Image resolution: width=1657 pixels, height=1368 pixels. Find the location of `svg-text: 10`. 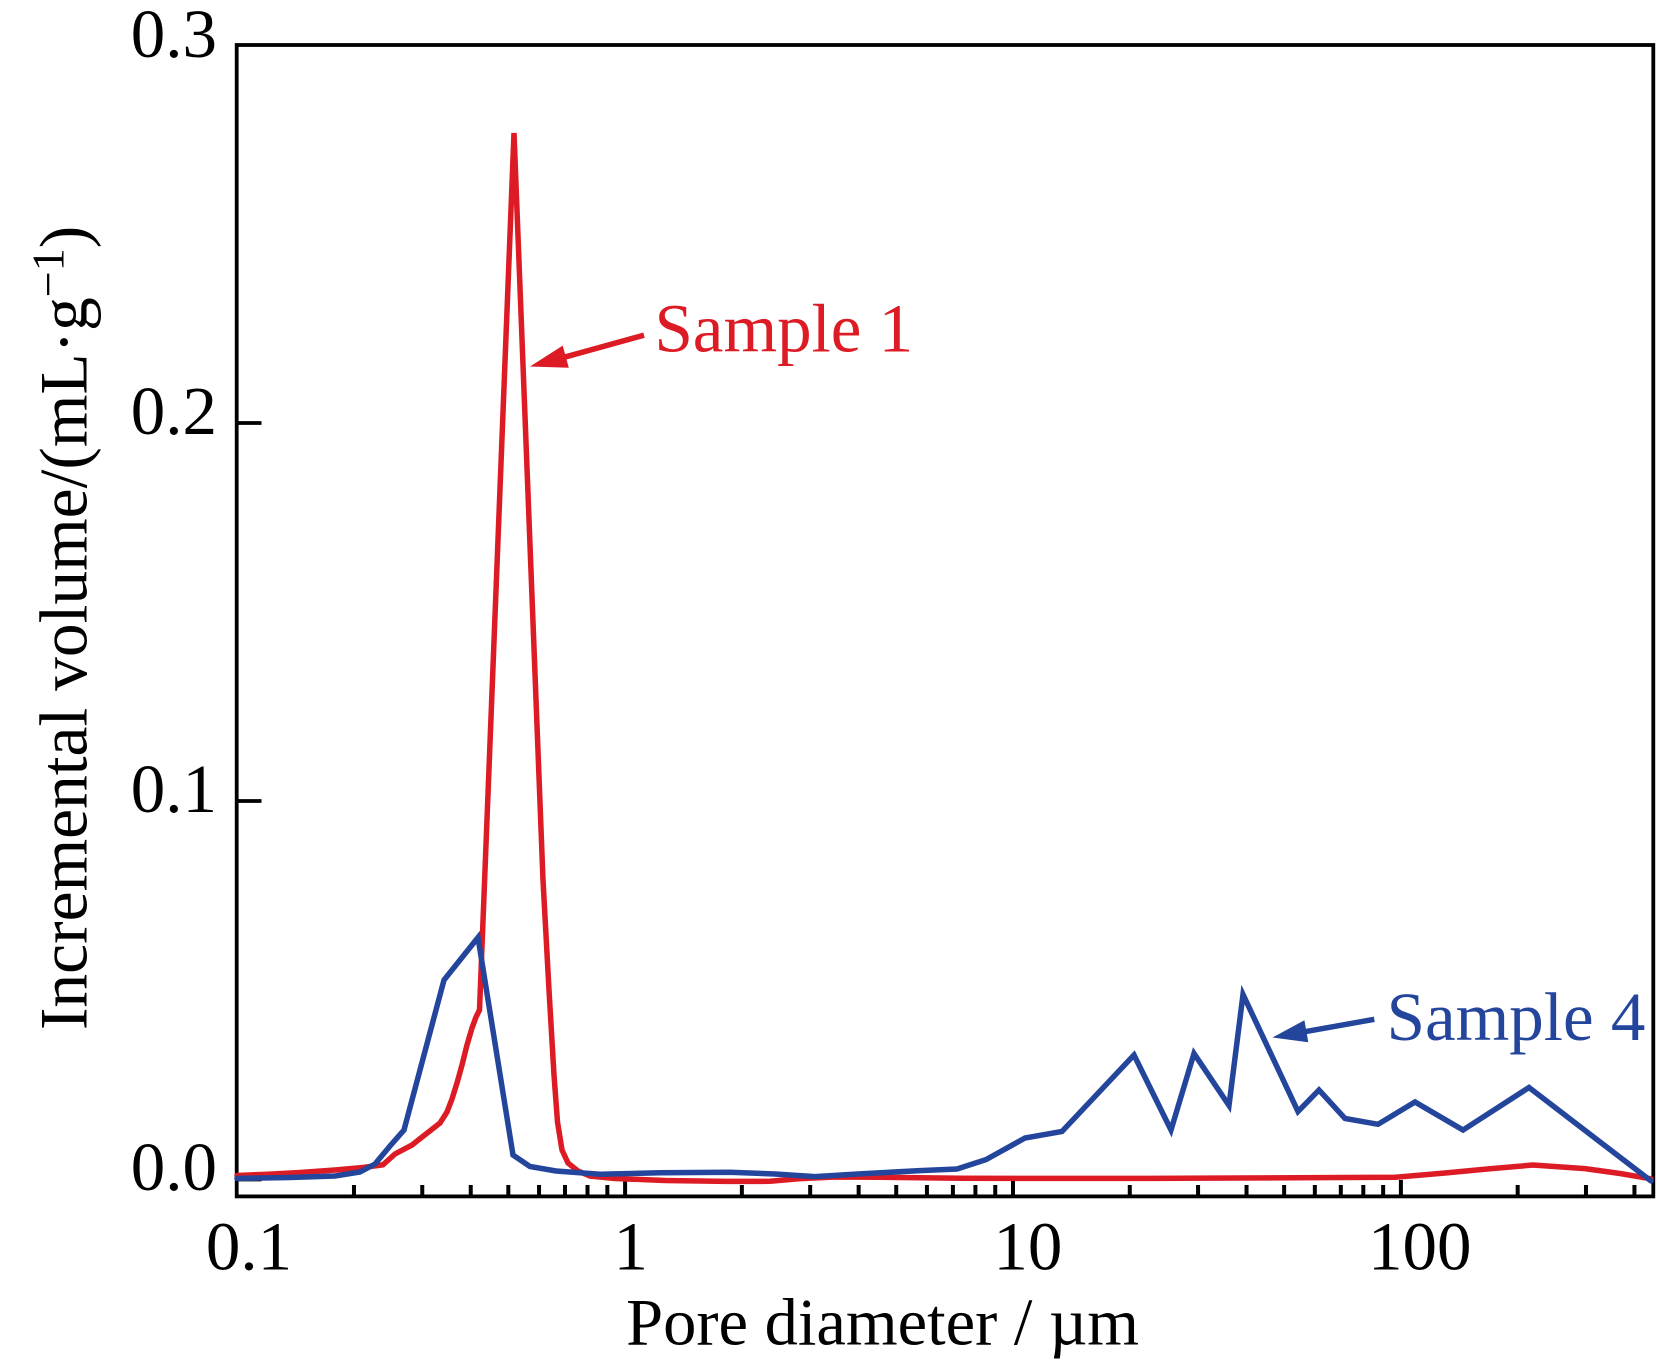

svg-text: 10 is located at coordinates (1027, 1247).